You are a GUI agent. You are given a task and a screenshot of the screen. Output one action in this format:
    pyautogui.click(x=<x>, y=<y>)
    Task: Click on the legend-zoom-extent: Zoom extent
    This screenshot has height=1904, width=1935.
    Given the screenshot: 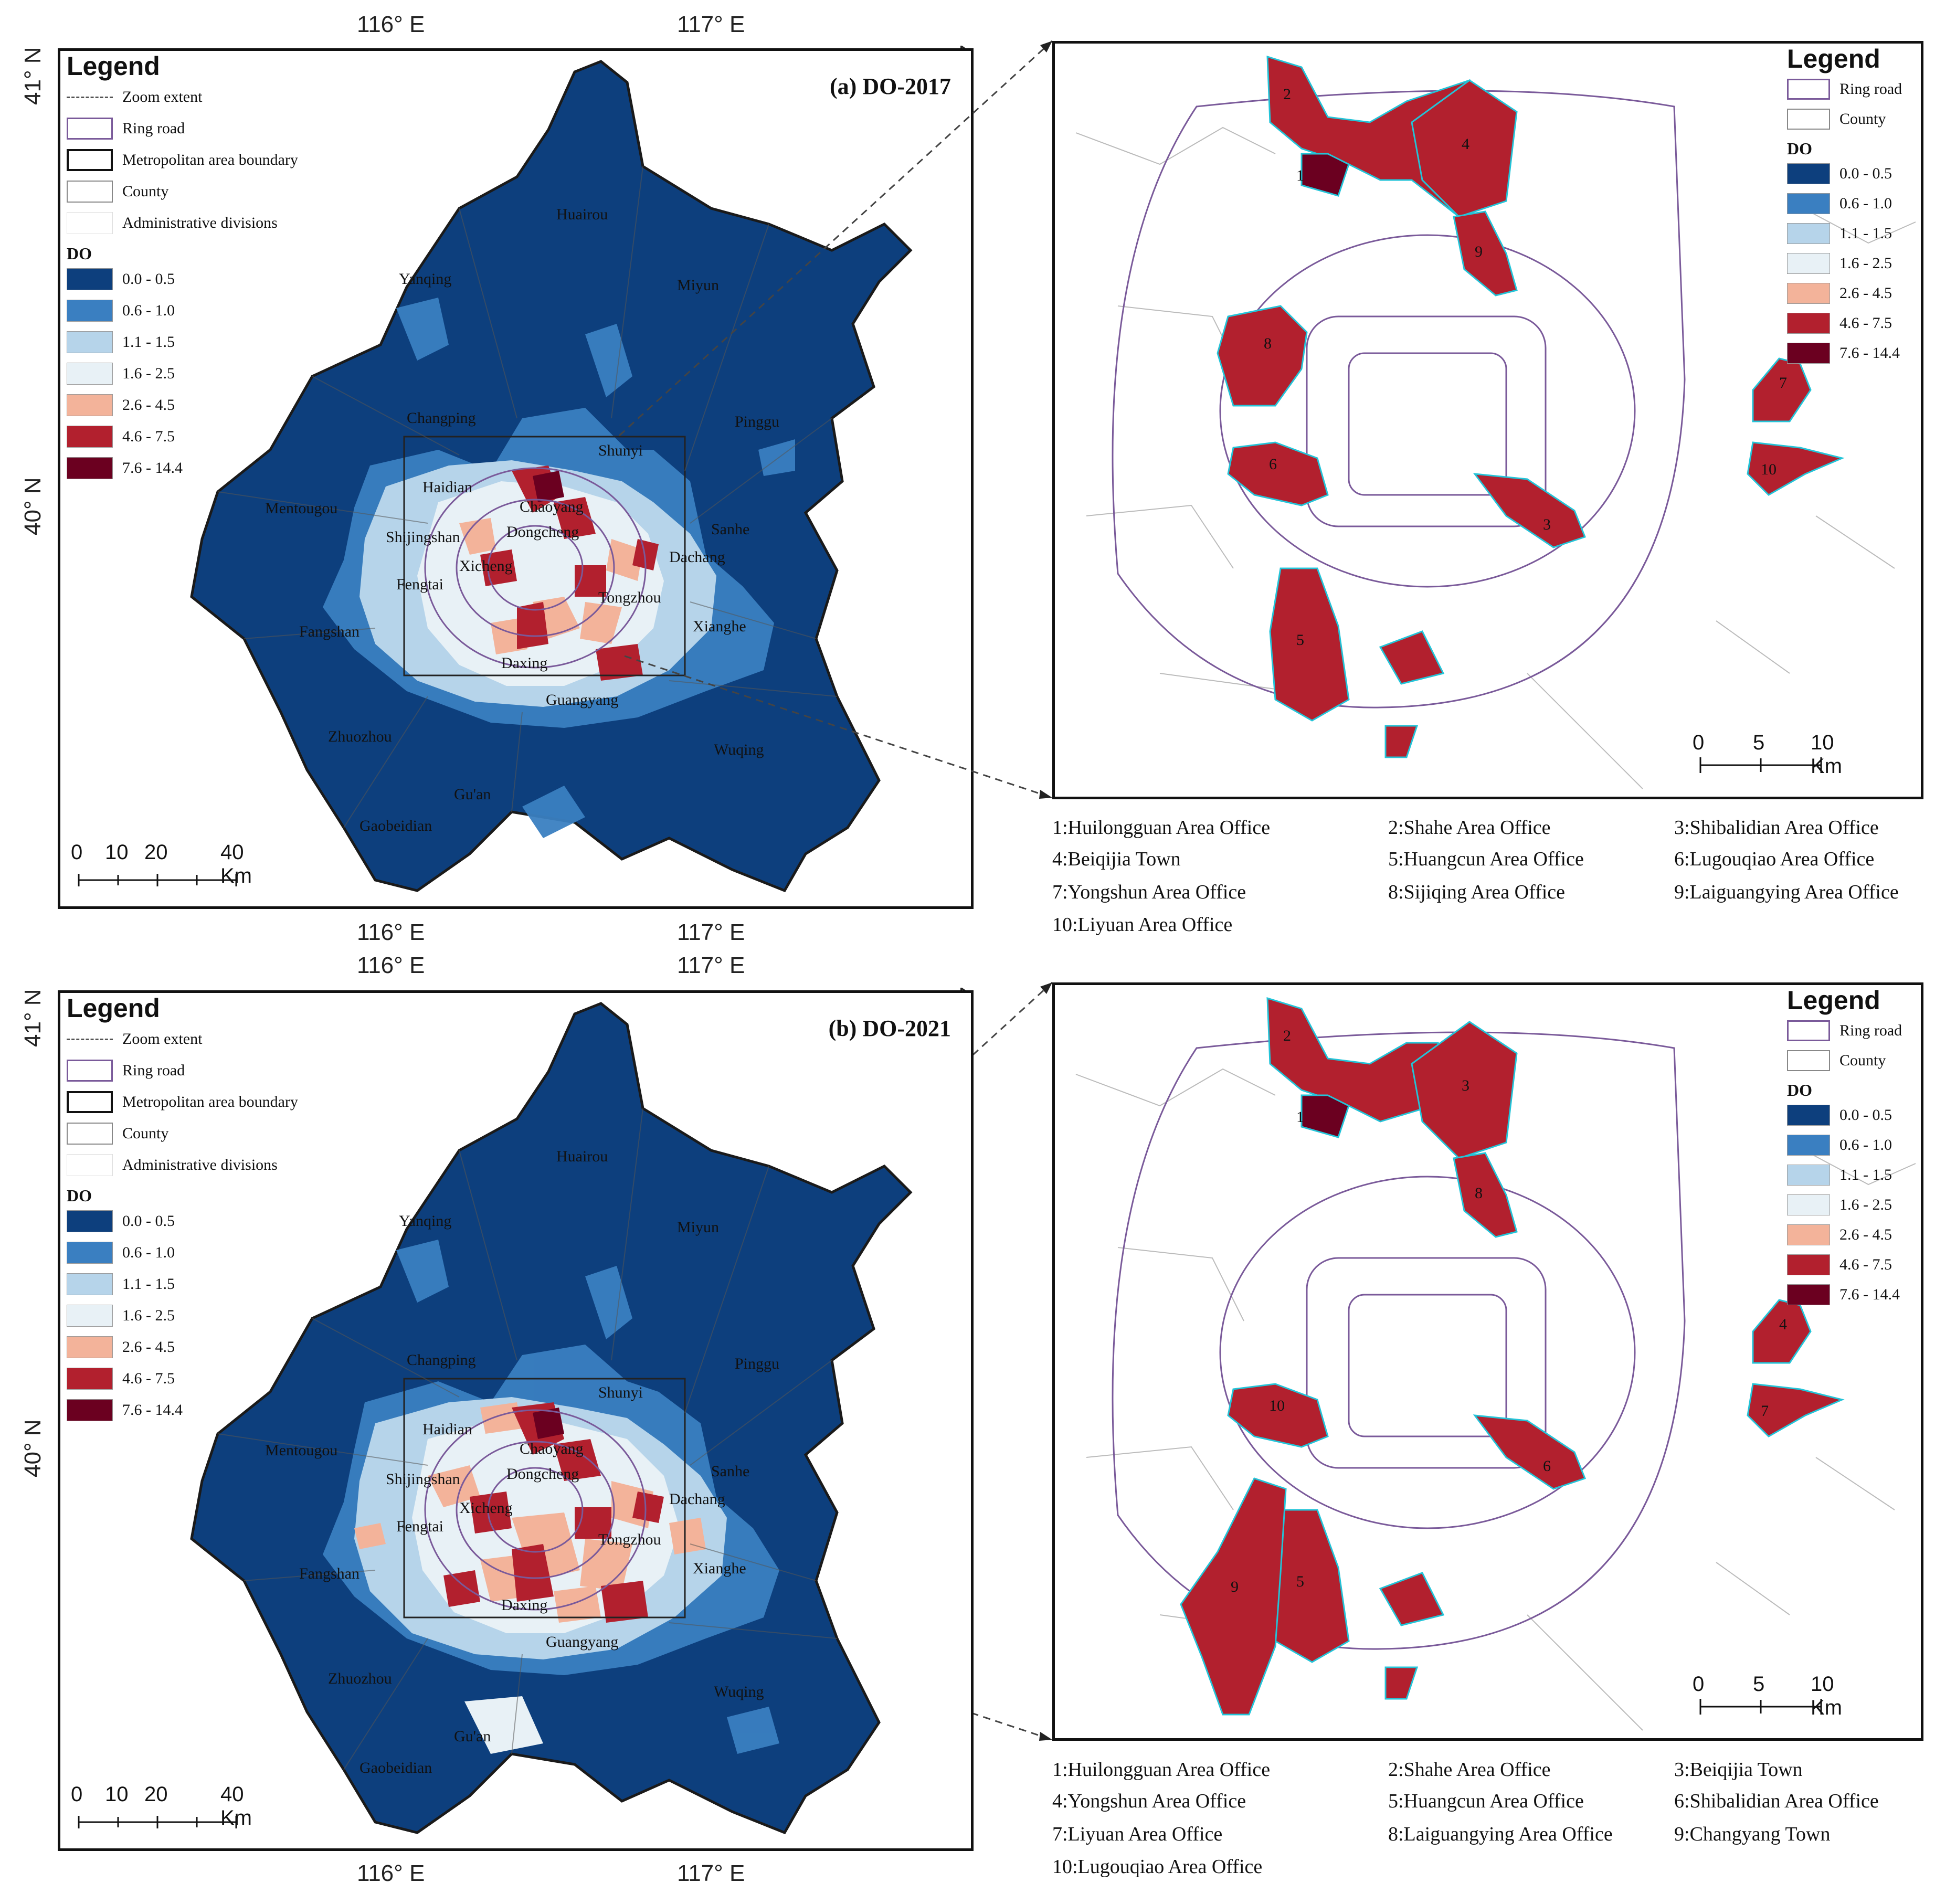 What is the action you would take?
    pyautogui.click(x=162, y=1039)
    